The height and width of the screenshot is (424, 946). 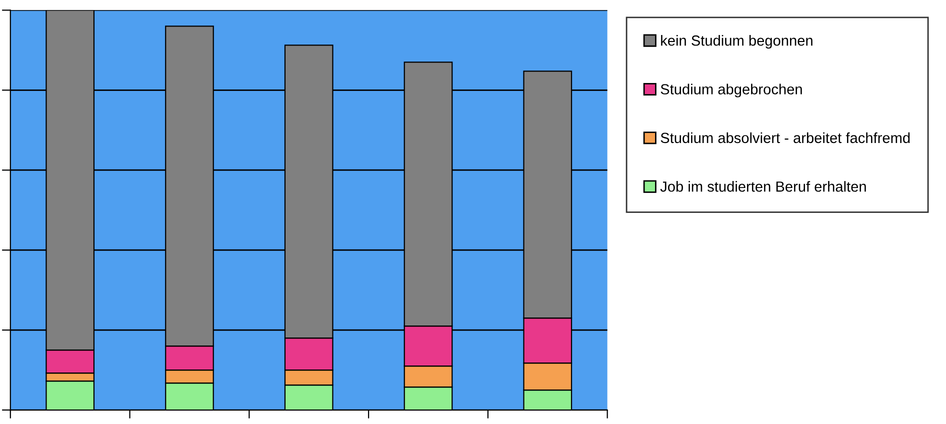 I want to click on legend-label: Studium abgebrochen, so click(x=731, y=91).